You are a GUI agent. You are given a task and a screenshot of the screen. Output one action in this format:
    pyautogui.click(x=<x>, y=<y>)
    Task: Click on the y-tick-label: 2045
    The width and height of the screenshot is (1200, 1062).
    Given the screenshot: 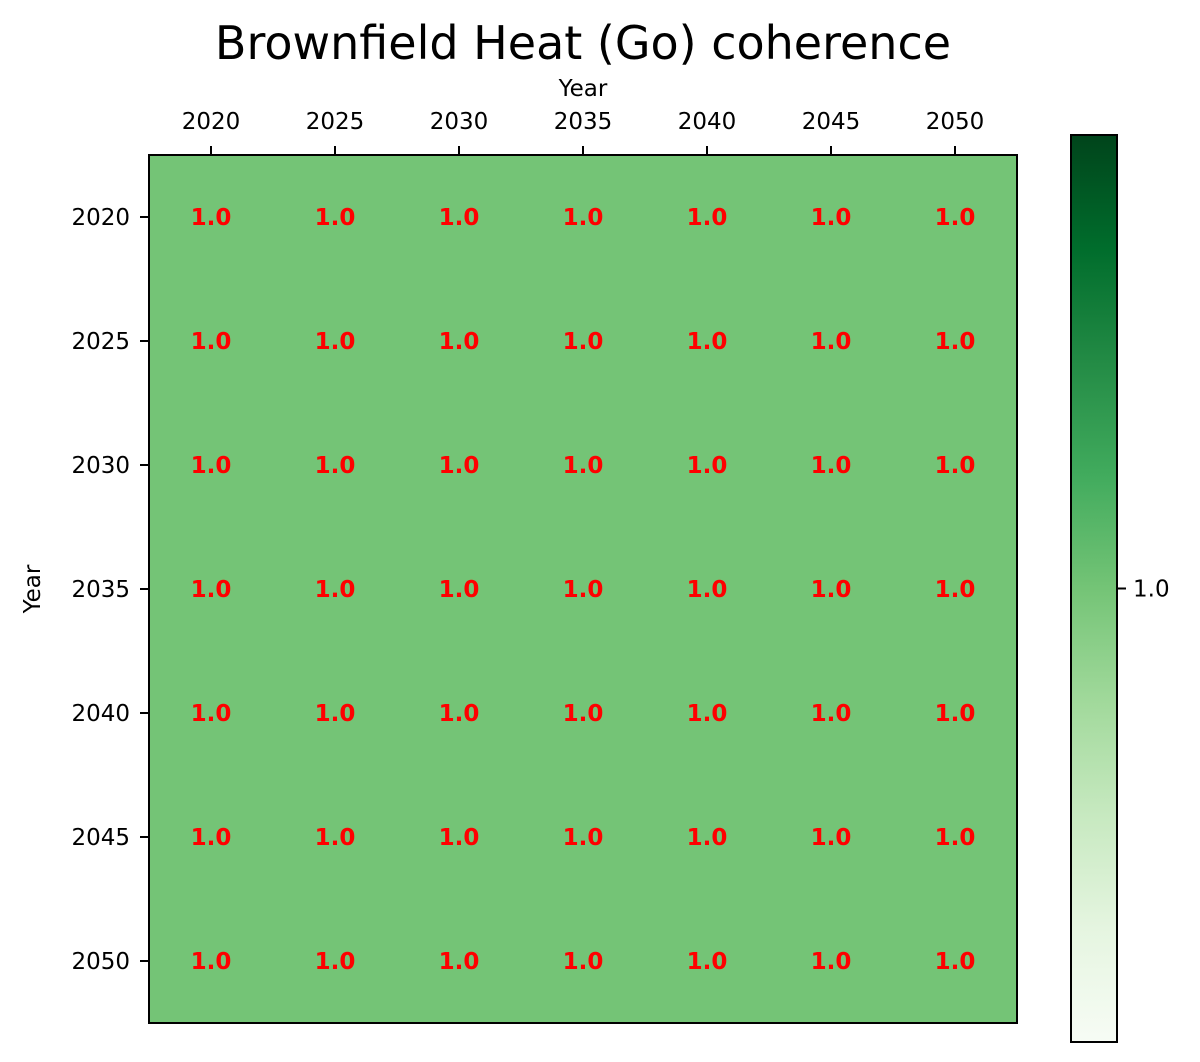 What is the action you would take?
    pyautogui.click(x=100, y=838)
    